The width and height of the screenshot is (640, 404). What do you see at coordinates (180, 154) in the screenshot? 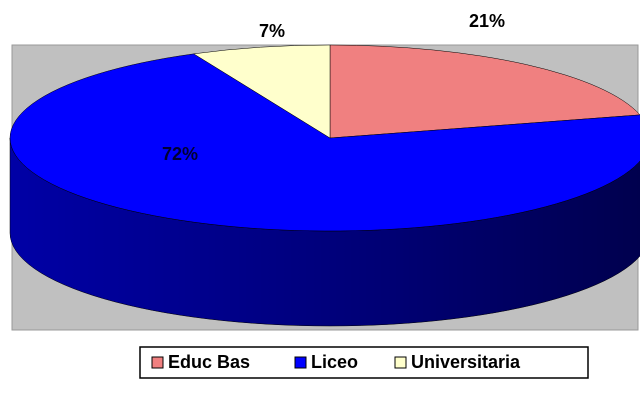
I see `data-label: 72%` at bounding box center [180, 154].